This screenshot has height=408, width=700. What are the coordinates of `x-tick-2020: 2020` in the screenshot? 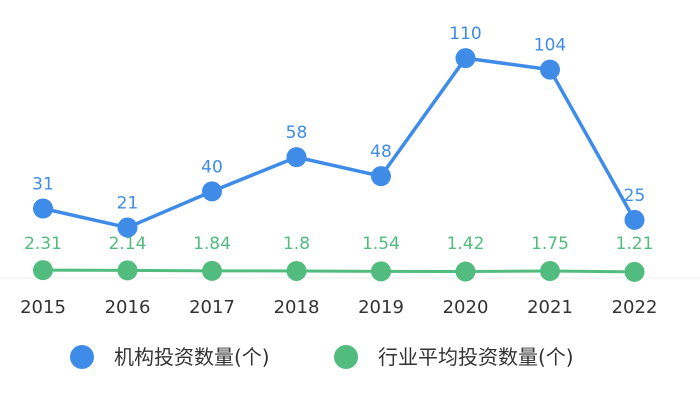 It's located at (466, 307).